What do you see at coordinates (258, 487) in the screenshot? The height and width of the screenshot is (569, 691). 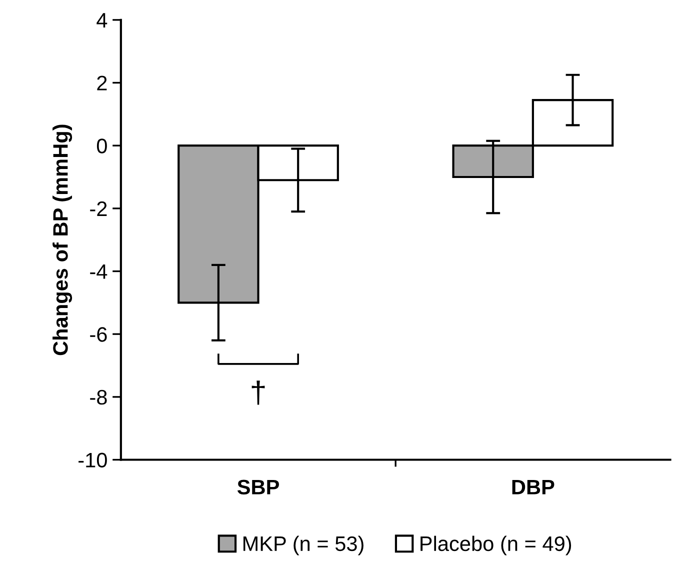 I see `x-tick-label: SBP` at bounding box center [258, 487].